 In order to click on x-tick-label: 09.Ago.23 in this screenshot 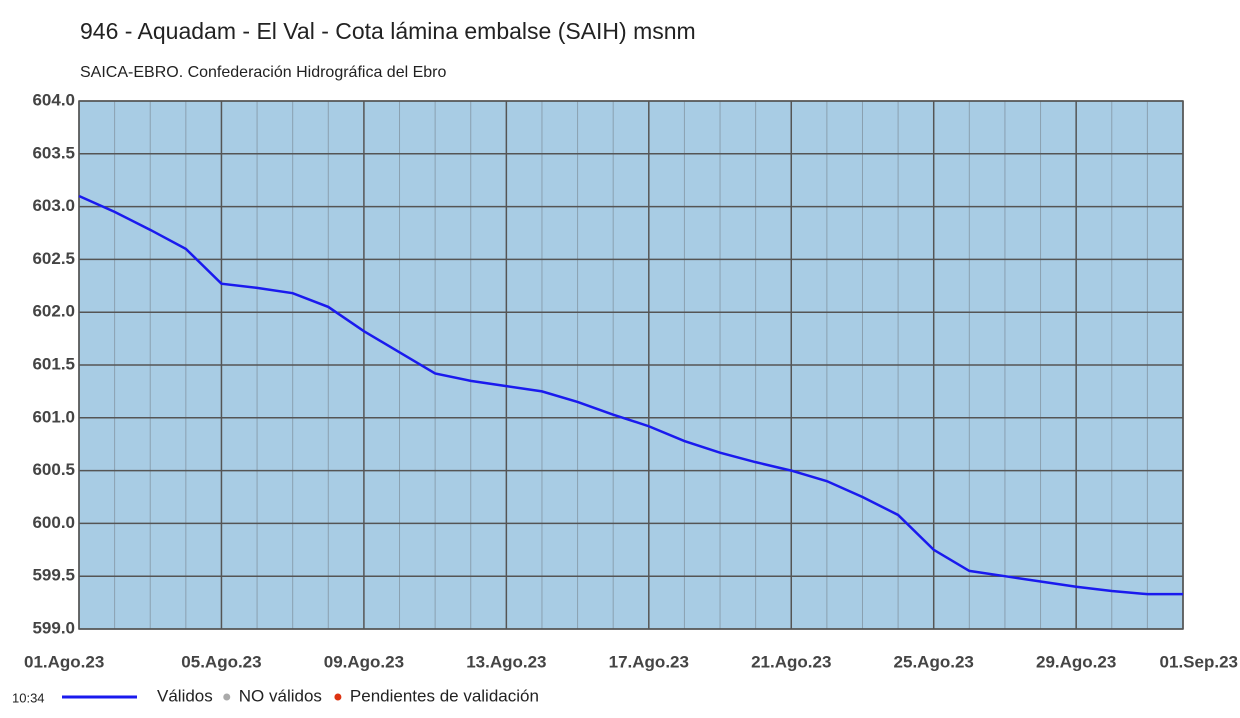, I will do `click(364, 661)`.